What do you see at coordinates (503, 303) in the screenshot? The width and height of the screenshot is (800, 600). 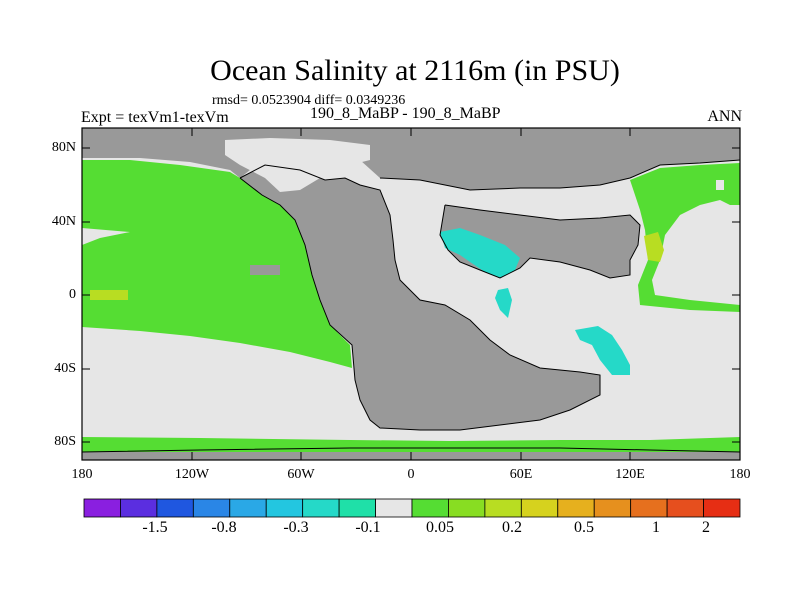 I see `negative-region-small` at bounding box center [503, 303].